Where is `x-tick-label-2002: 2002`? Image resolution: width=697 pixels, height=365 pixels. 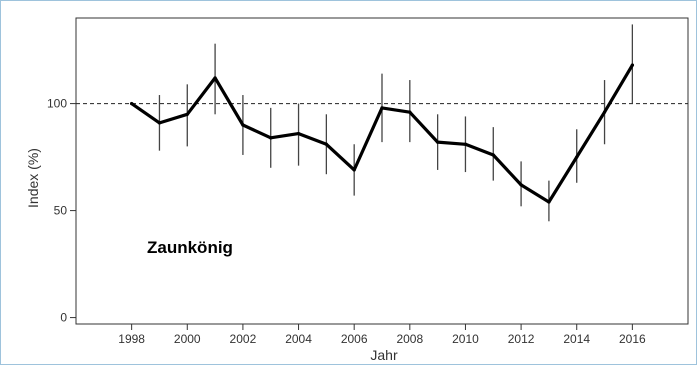
x-tick-label-2002: 2002 is located at coordinates (243, 339).